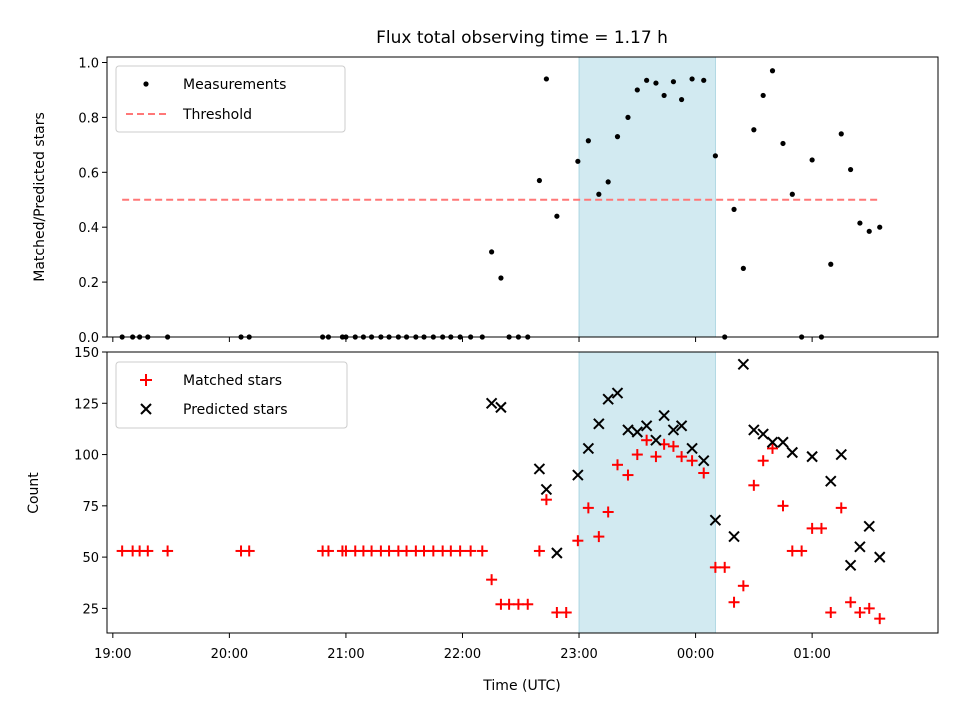  Describe the element at coordinates (647, 197) in the screenshot. I see `top-shaded-span` at that location.